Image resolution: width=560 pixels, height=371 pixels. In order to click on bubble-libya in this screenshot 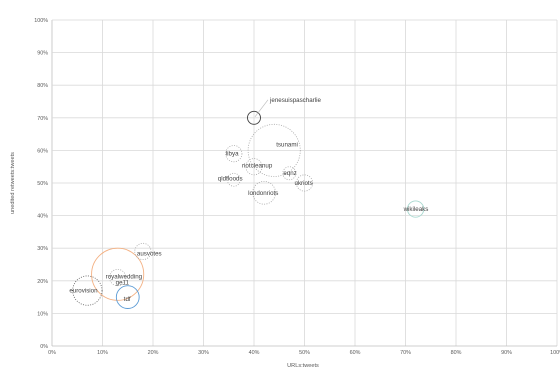, I will do `click(234, 154)`.